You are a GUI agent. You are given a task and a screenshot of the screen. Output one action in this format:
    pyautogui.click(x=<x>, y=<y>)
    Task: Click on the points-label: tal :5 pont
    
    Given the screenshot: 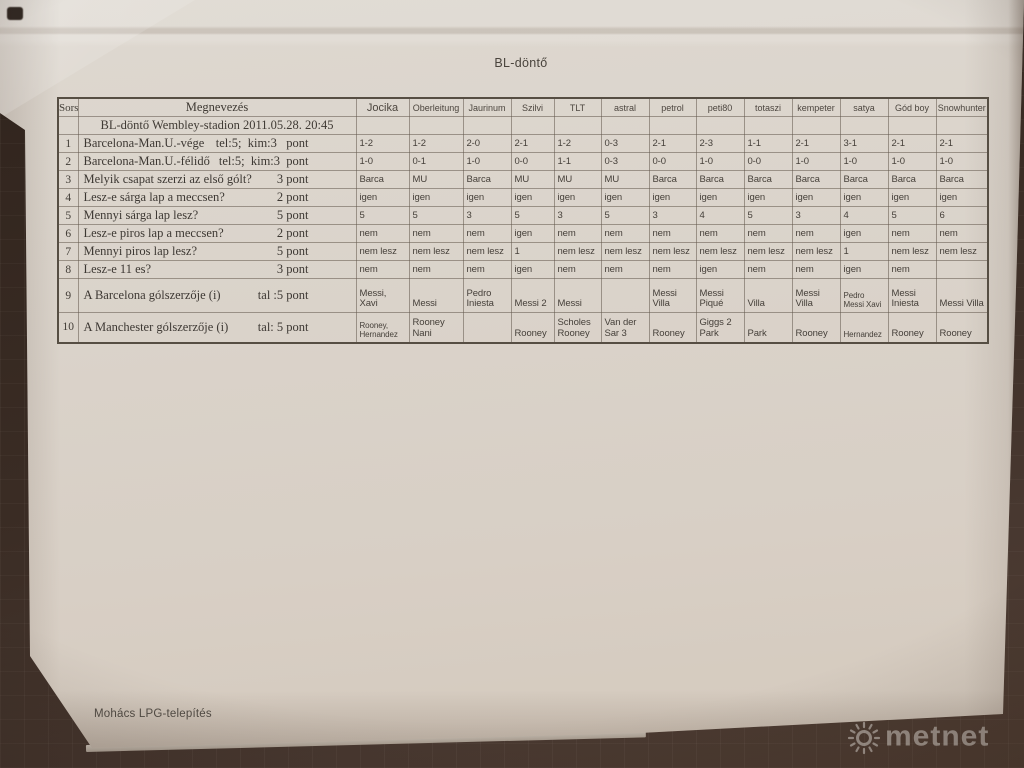 What is the action you would take?
    pyautogui.click(x=283, y=295)
    